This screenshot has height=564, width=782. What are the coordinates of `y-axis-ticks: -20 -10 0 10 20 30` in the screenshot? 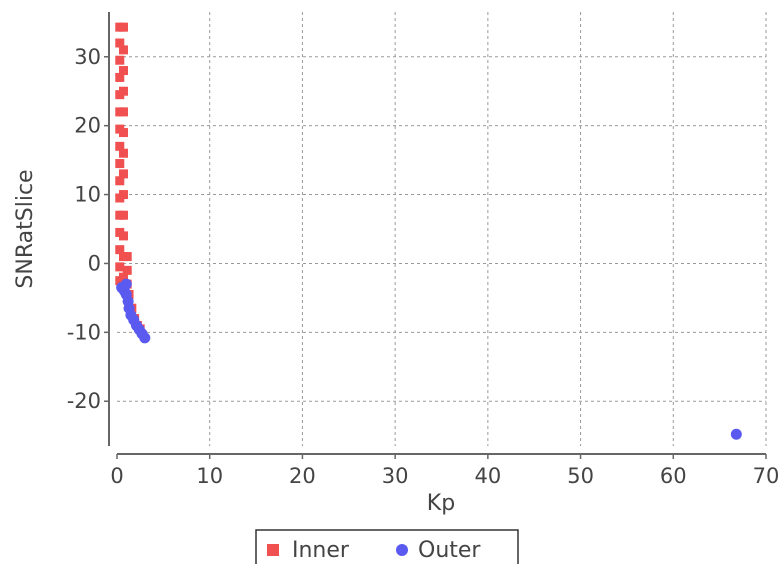 It's located at (88, 229).